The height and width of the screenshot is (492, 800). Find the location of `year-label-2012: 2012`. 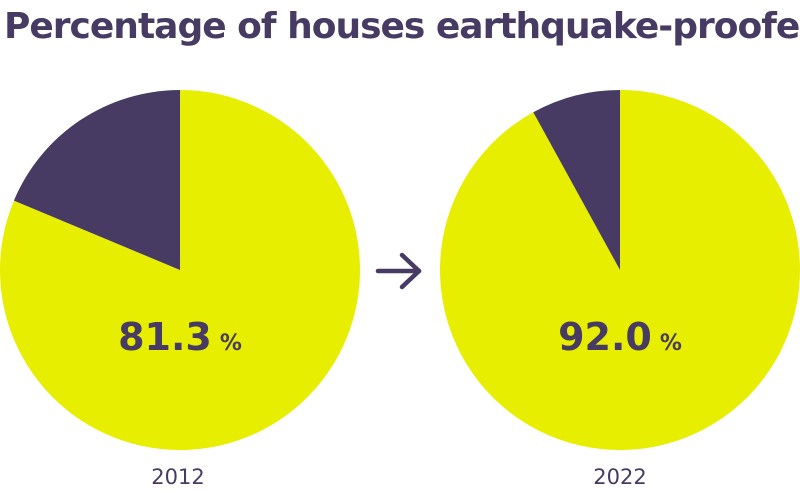

year-label-2012: 2012 is located at coordinates (177, 477).